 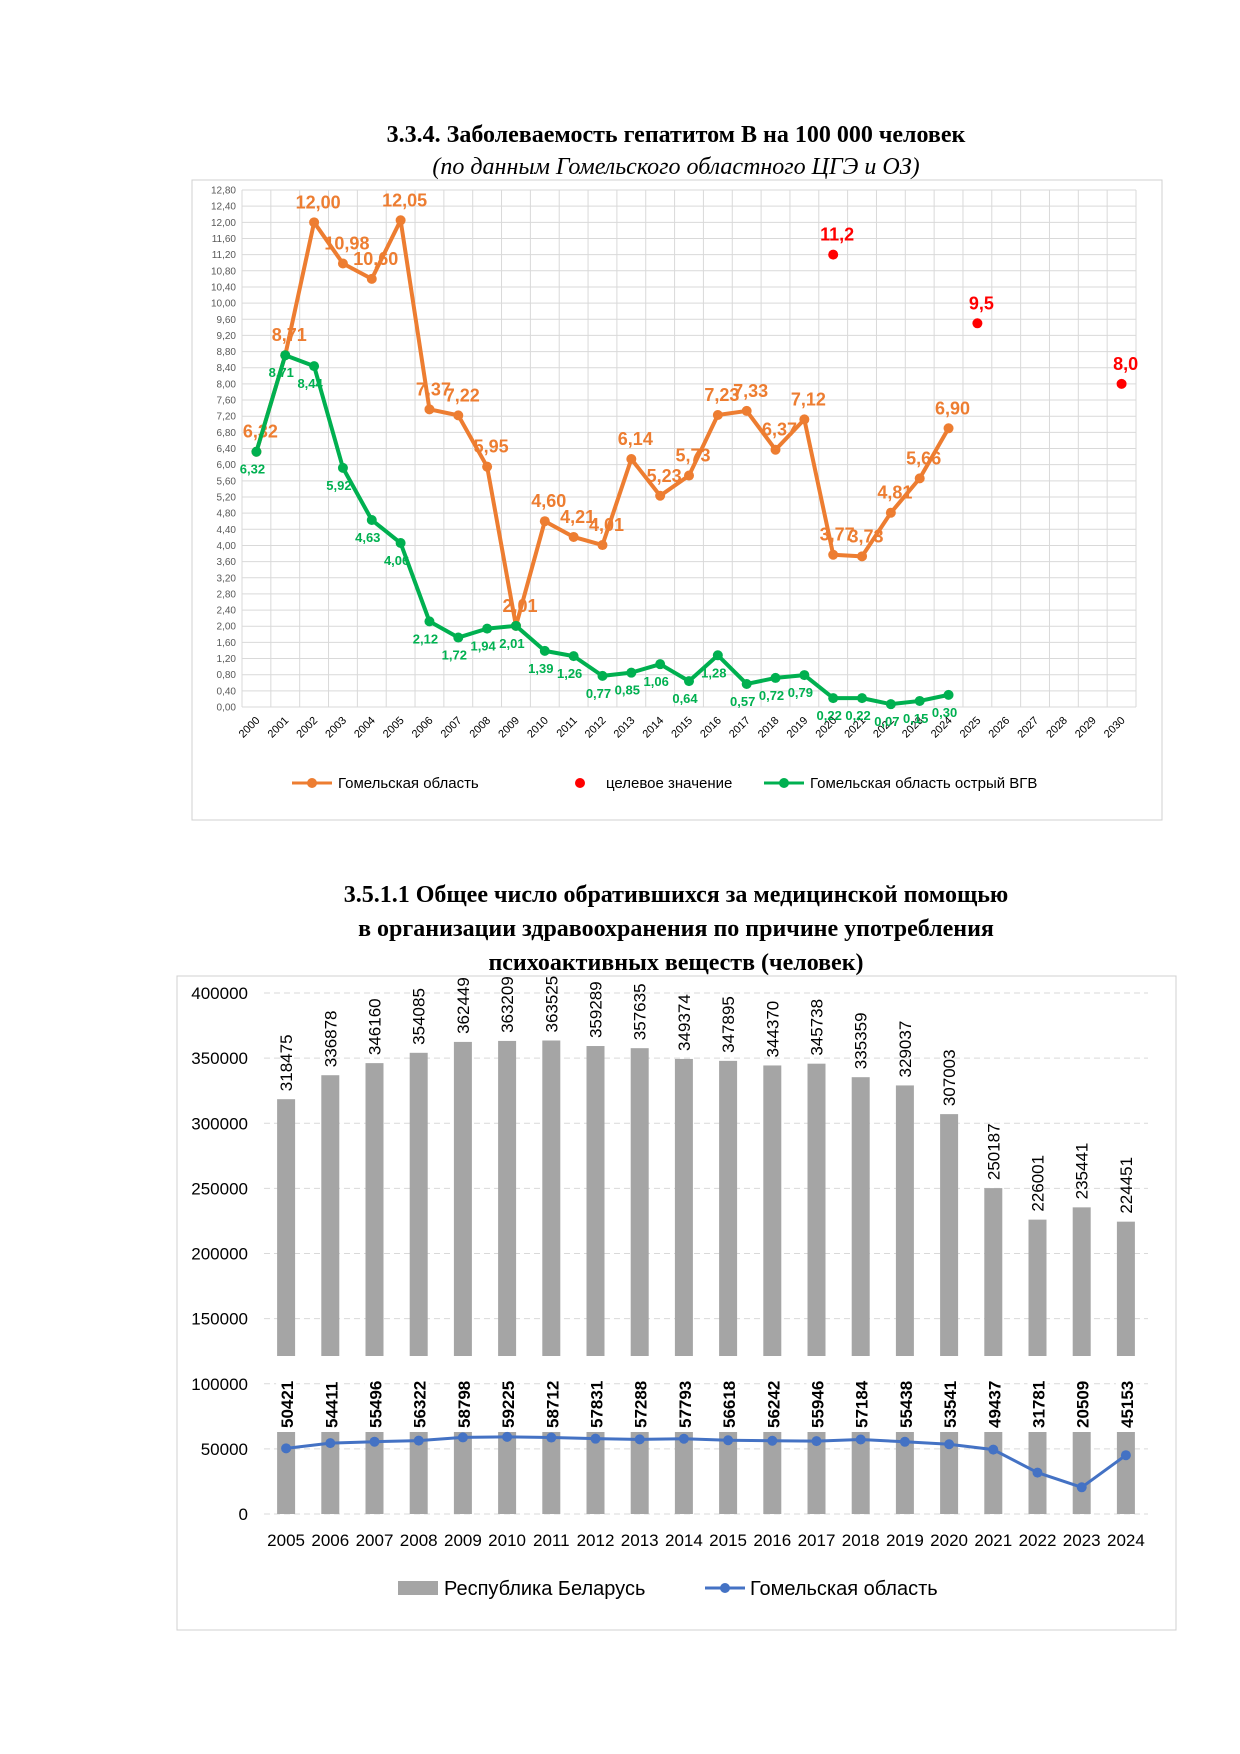 What do you see at coordinates (606, 525) in the screenshot?
I see `data-label: 4,01` at bounding box center [606, 525].